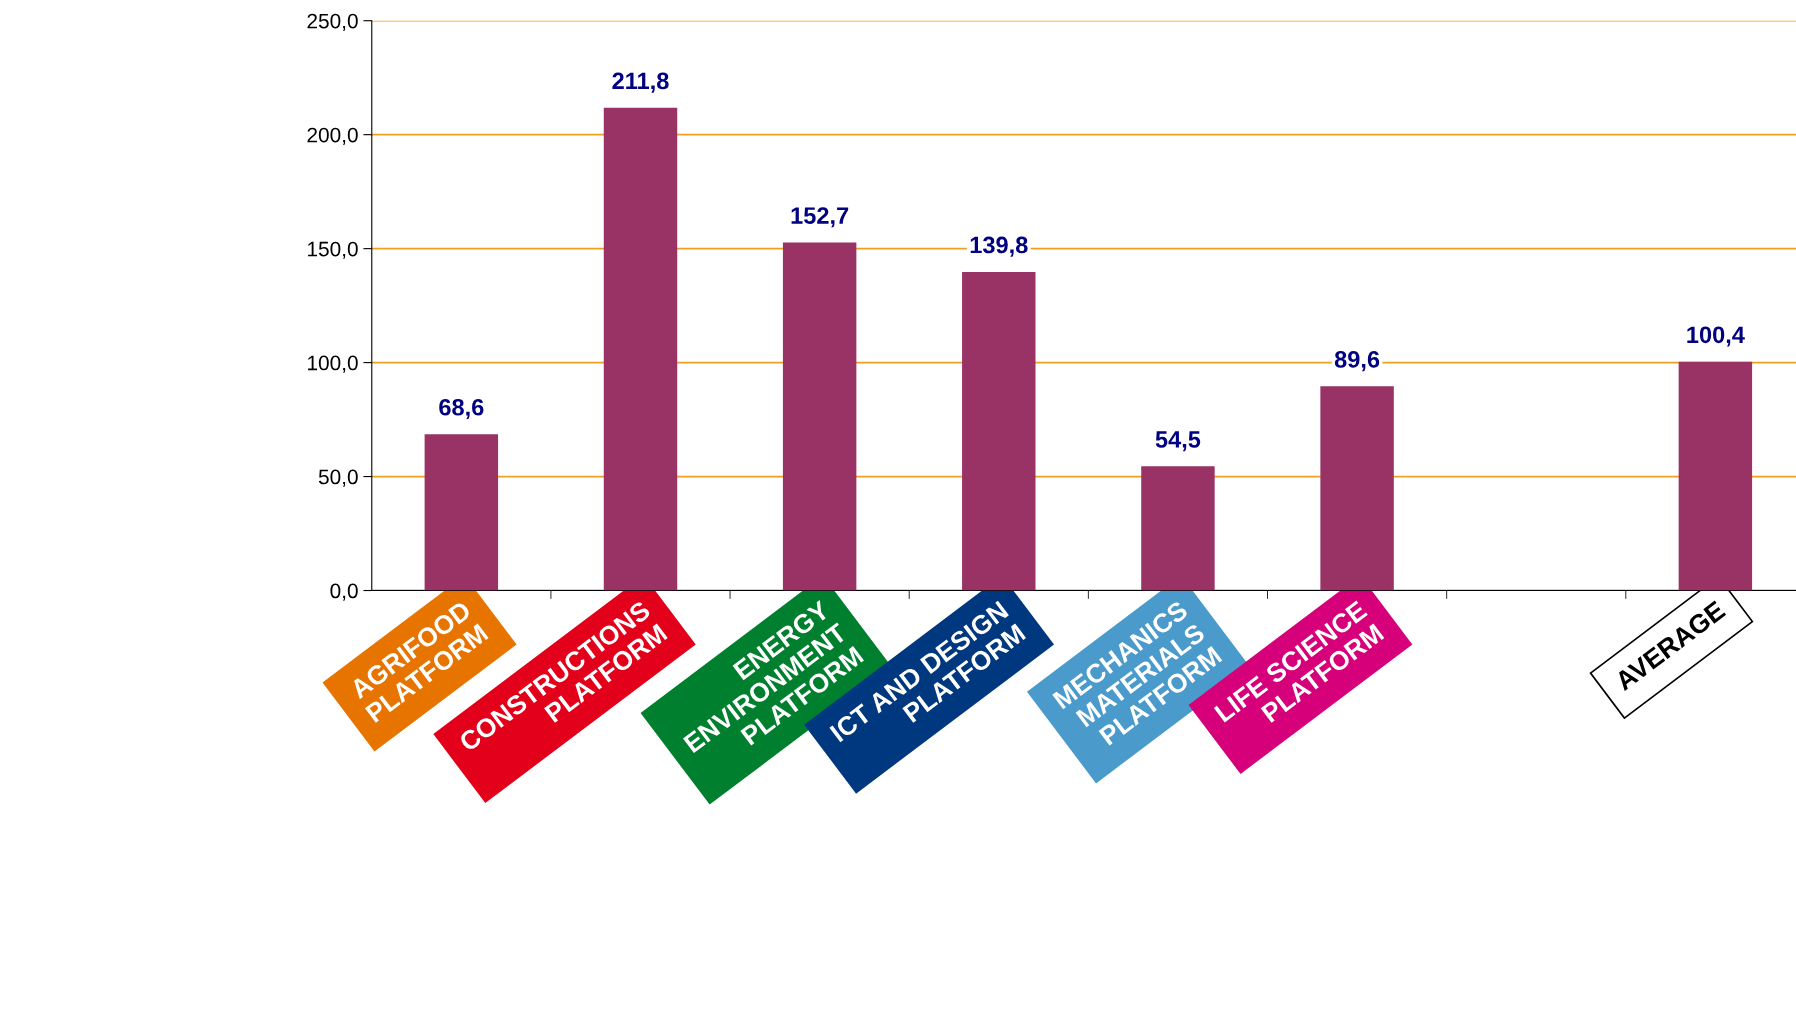 This screenshot has height=1036, width=1796. Describe the element at coordinates (461, 409) in the screenshot. I see `data-label: 68,6` at that location.